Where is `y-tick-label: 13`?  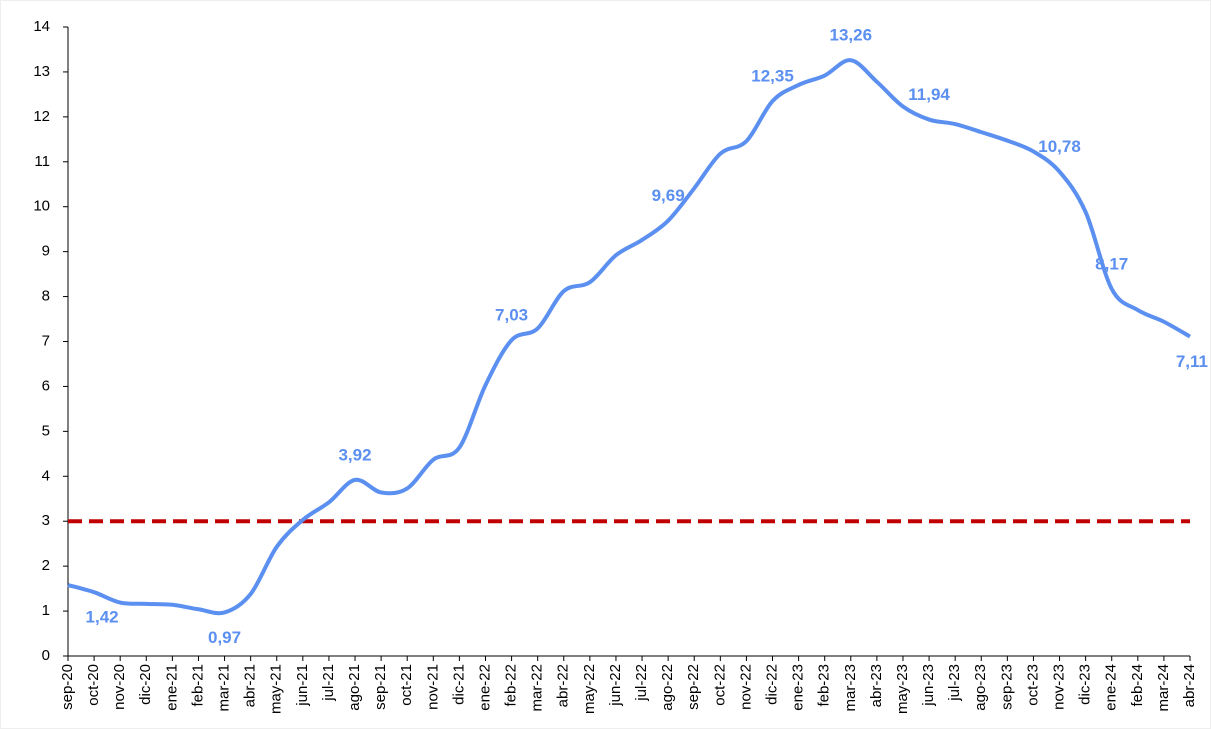 y-tick-label: 13 is located at coordinates (41, 71).